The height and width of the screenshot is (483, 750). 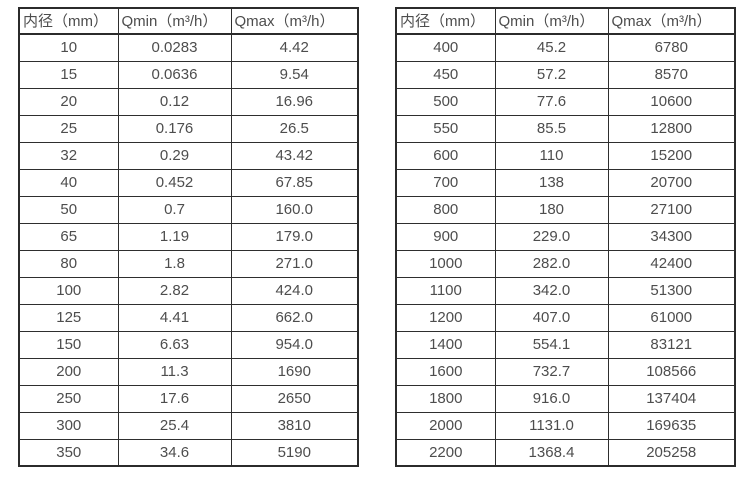 I want to click on table-row: 65 1.19 179.0, so click(x=188, y=236).